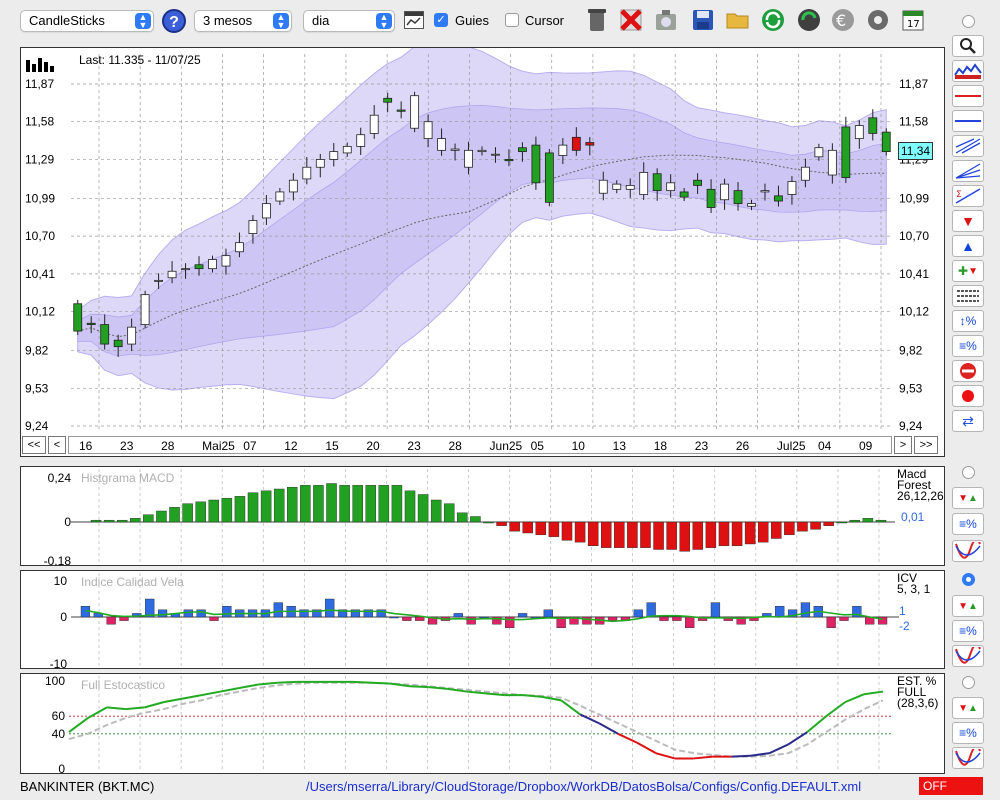  I want to click on guides-checkbox: ✓, so click(441, 20).